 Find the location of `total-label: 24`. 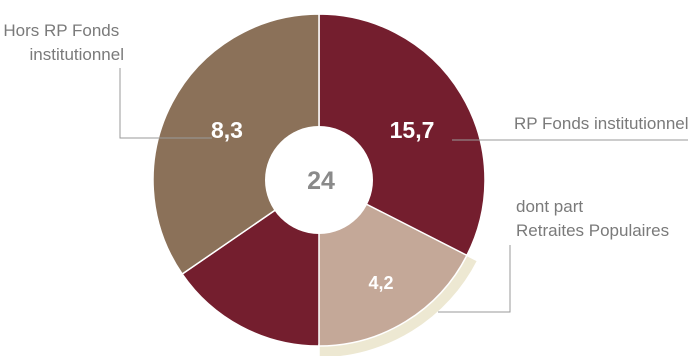

total-label: 24 is located at coordinates (321, 181).